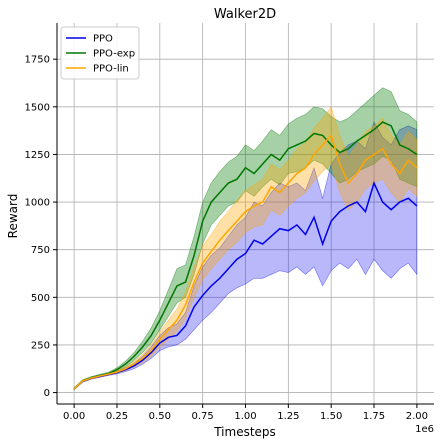 Image resolution: width=441 pixels, height=445 pixels. I want to click on x-tick-label: 0.25, so click(117, 416).